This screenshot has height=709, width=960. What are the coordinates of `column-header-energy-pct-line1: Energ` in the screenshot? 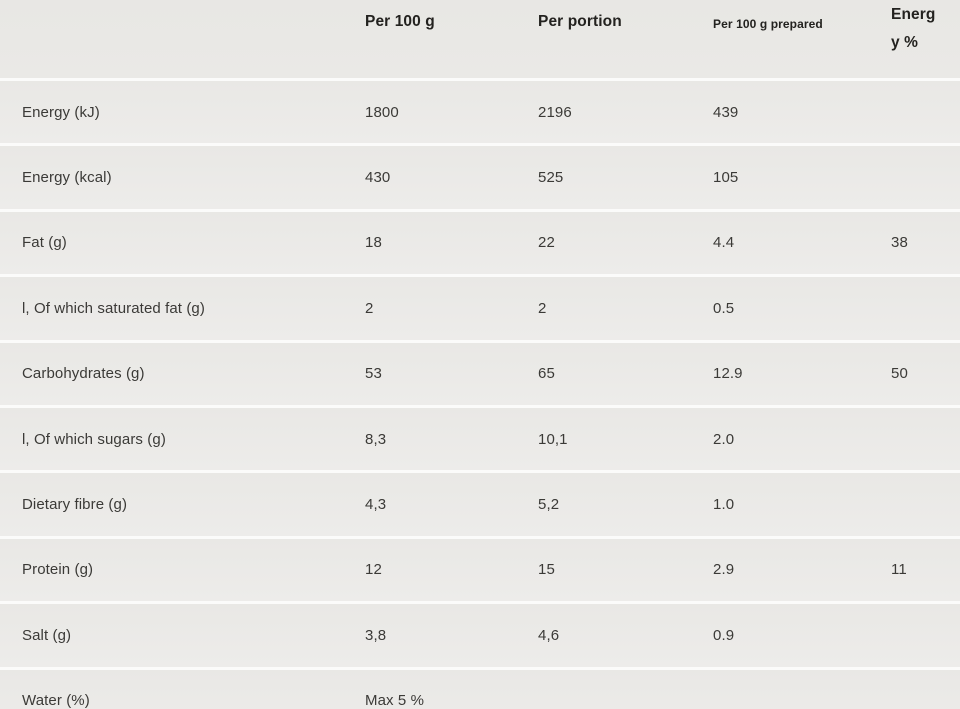 It's located at (913, 14).